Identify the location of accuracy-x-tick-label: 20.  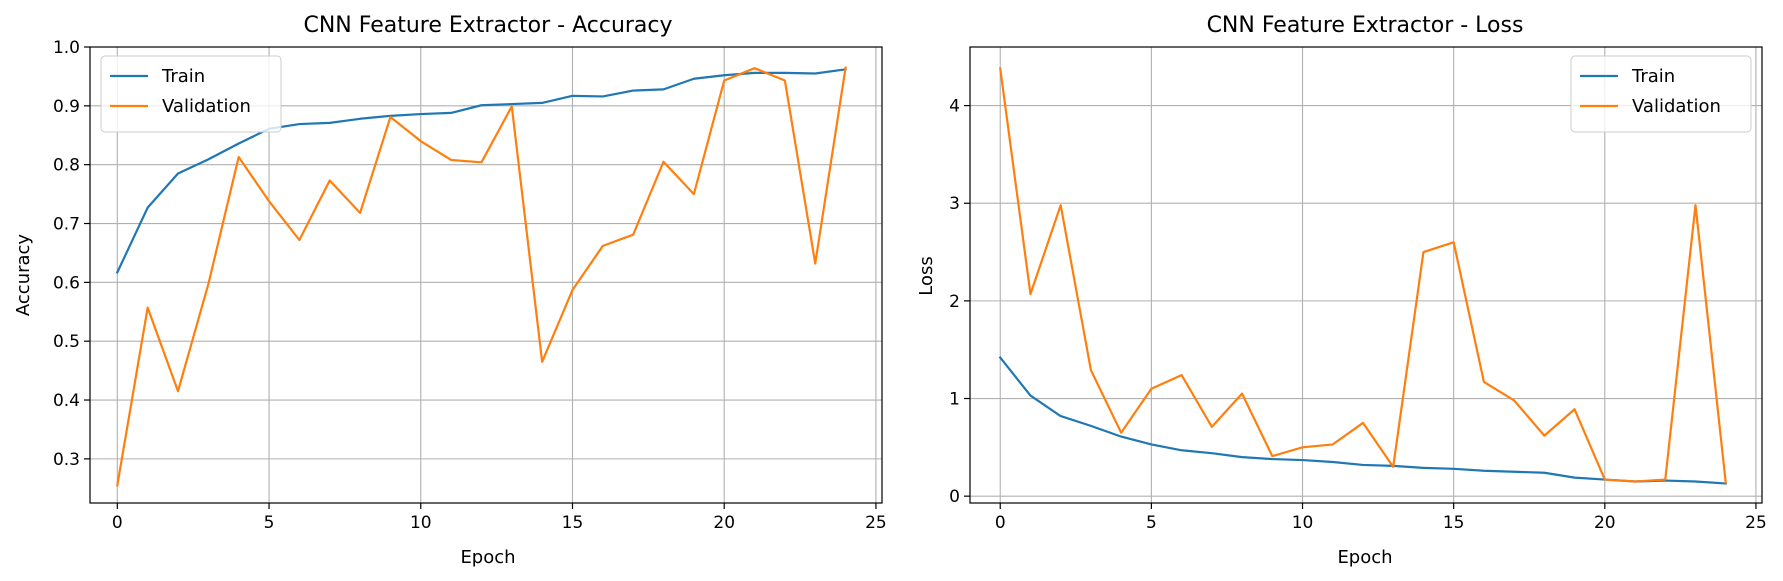
(724, 523).